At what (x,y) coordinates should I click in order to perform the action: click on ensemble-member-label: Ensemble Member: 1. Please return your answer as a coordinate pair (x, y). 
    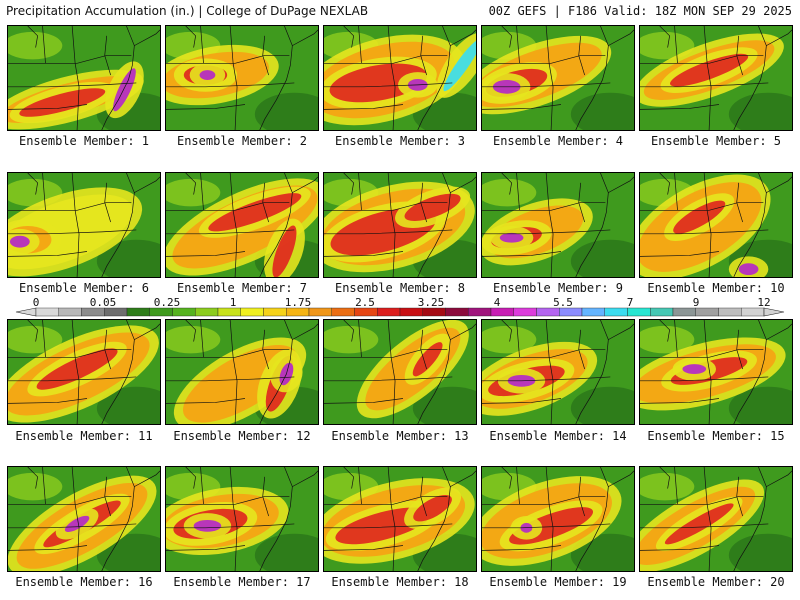
    Looking at the image, I should click on (84, 141).